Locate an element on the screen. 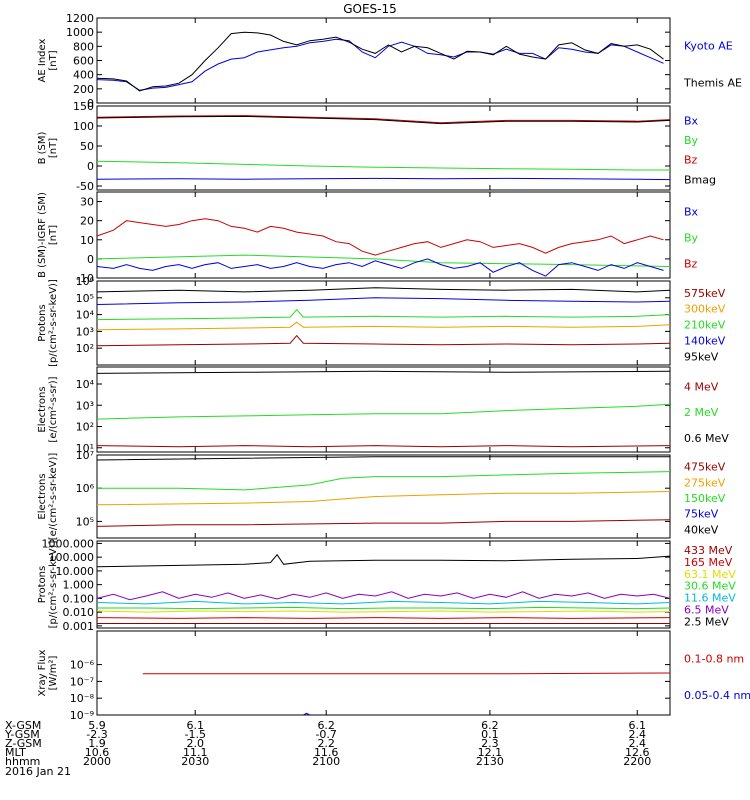  series-2-5-mev is located at coordinates (383, 560).